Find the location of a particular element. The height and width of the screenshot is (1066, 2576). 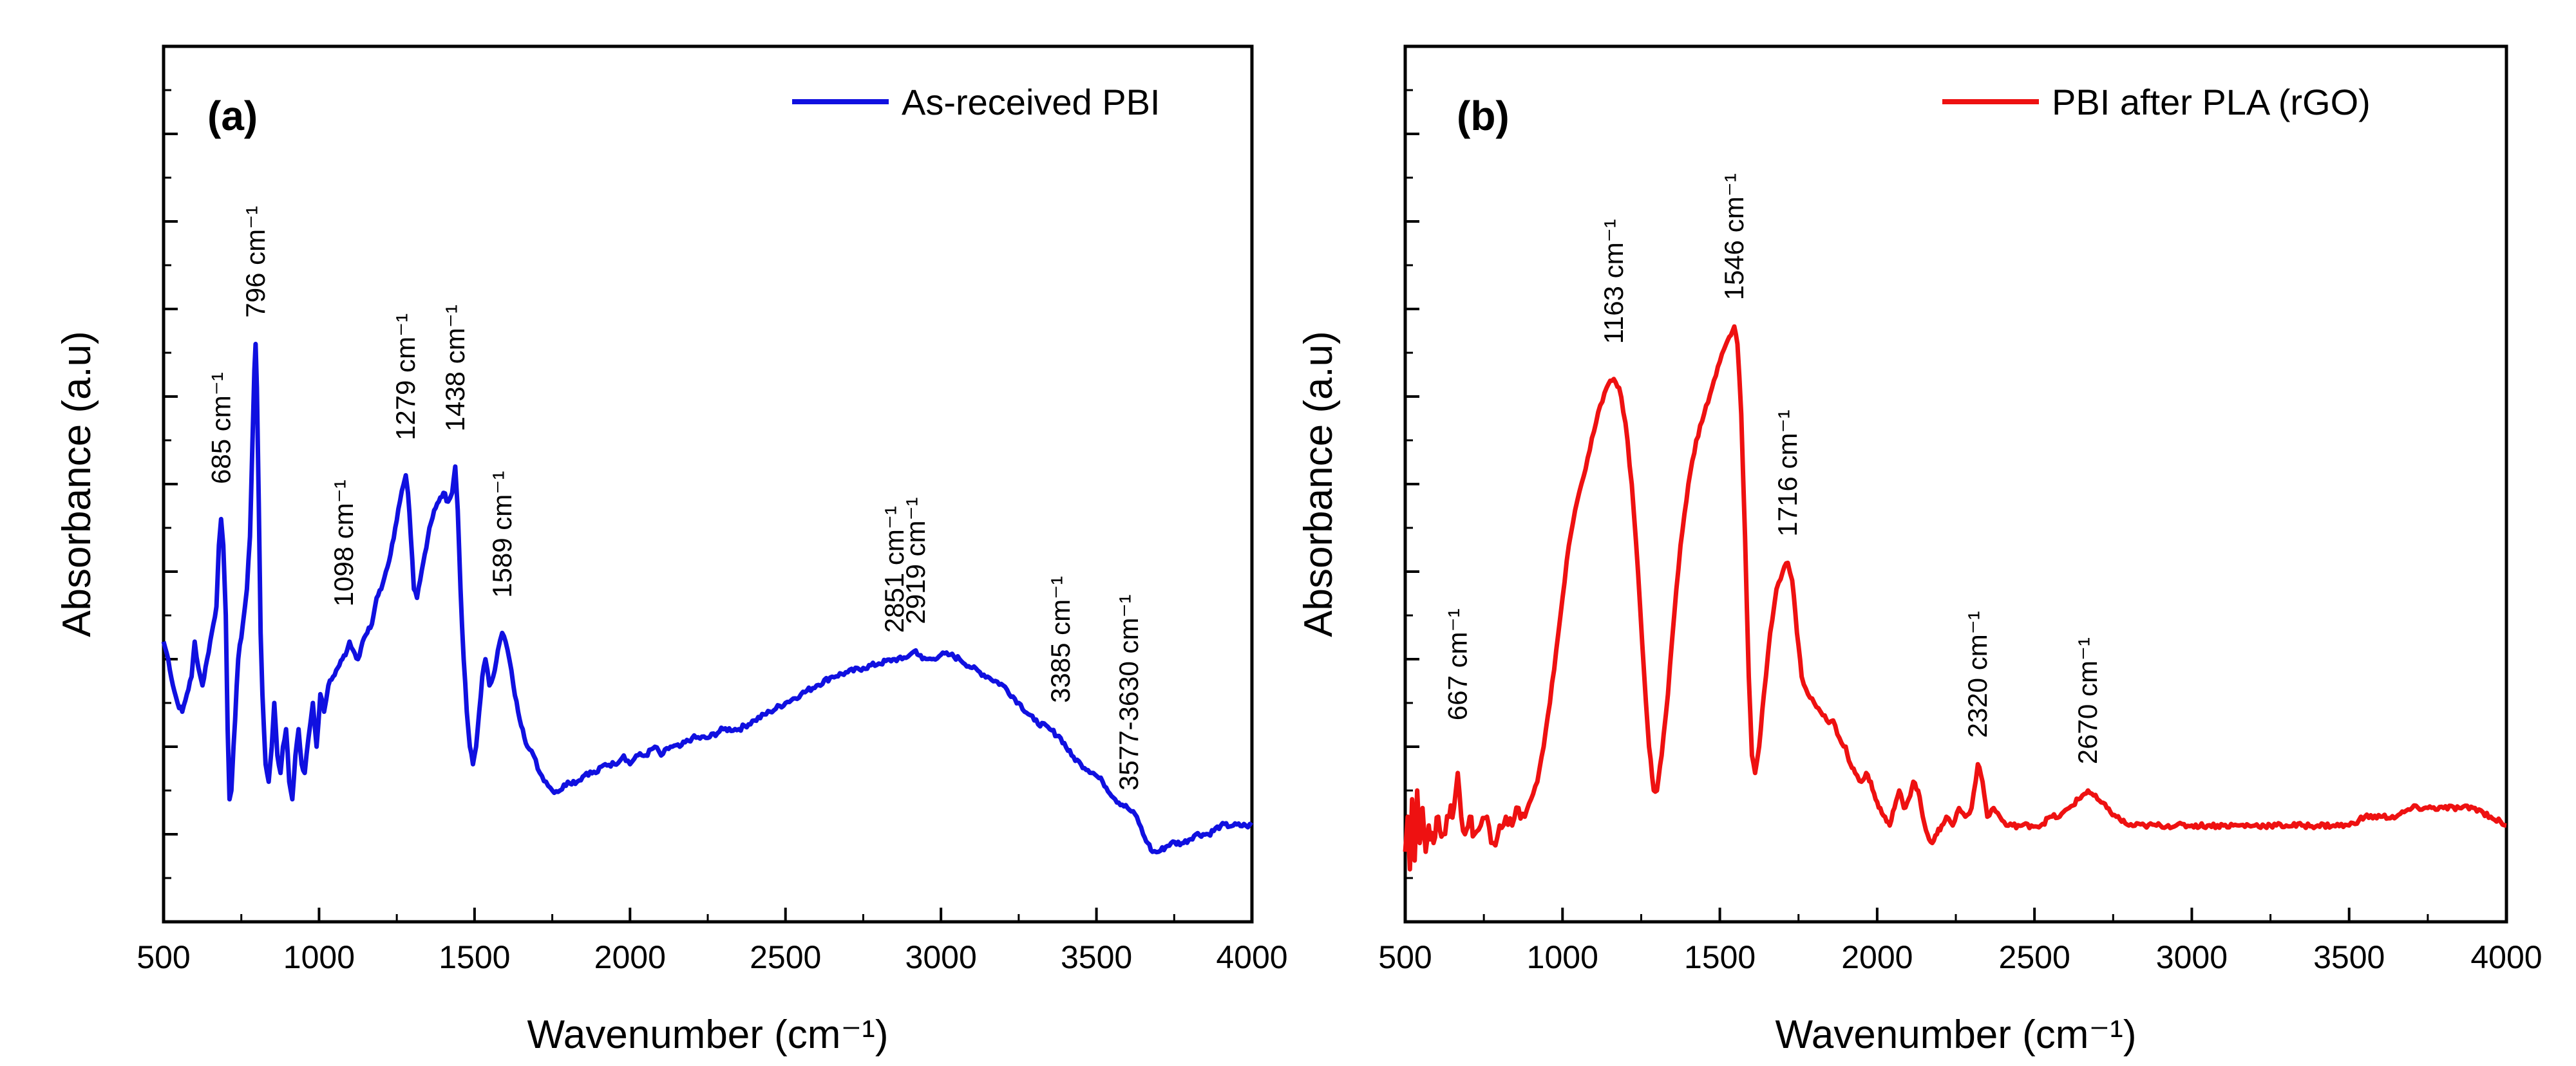

x-tick-label-b-0: 500 is located at coordinates (1405, 957).